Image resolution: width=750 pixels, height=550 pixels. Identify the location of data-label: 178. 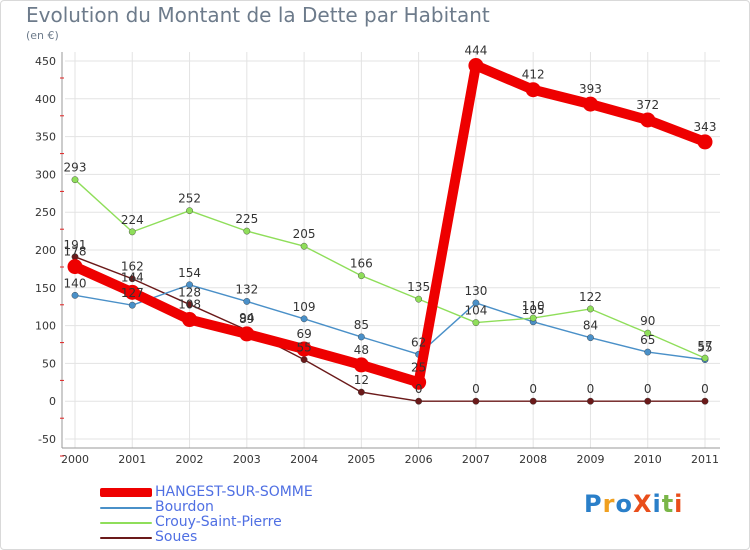
(75, 252).